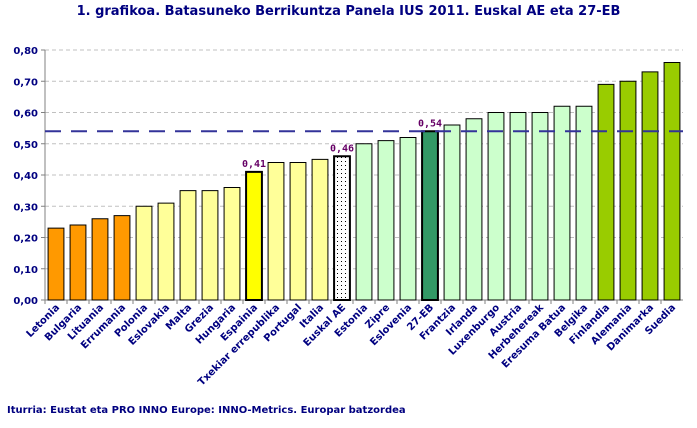 This screenshot has width=697, height=428. I want to click on y-tick-label: 0,60, so click(25, 114).